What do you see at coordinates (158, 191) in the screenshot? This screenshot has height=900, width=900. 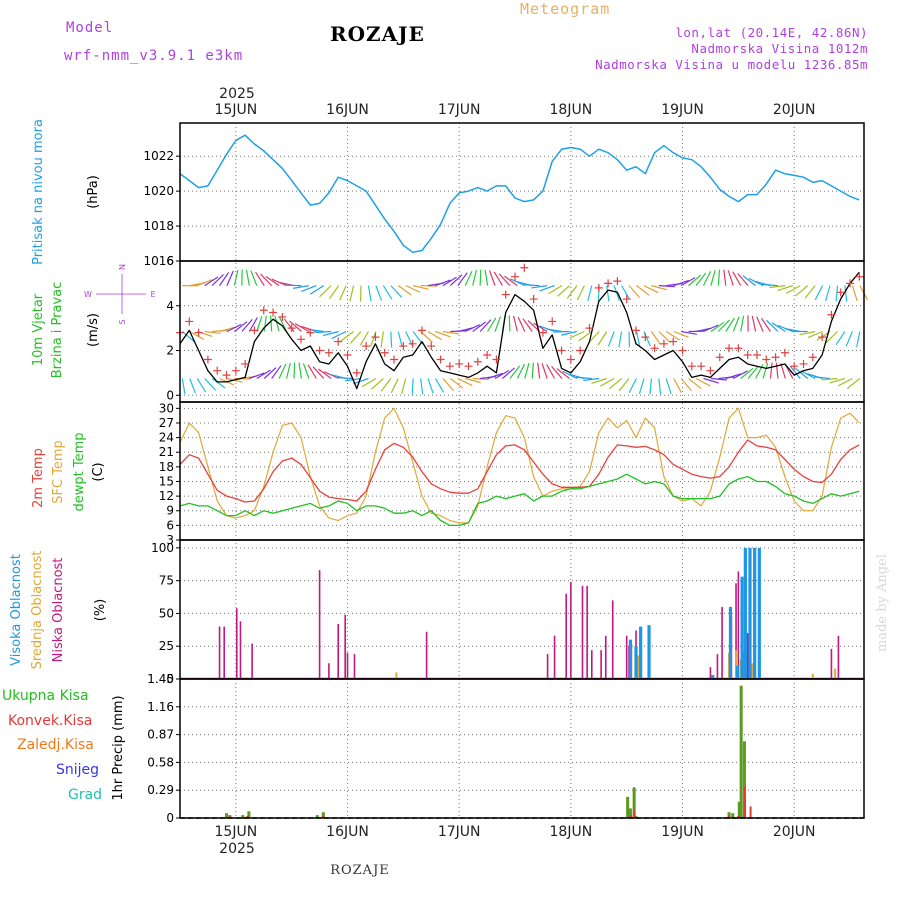 I see `pressure-tick-label: 1020` at bounding box center [158, 191].